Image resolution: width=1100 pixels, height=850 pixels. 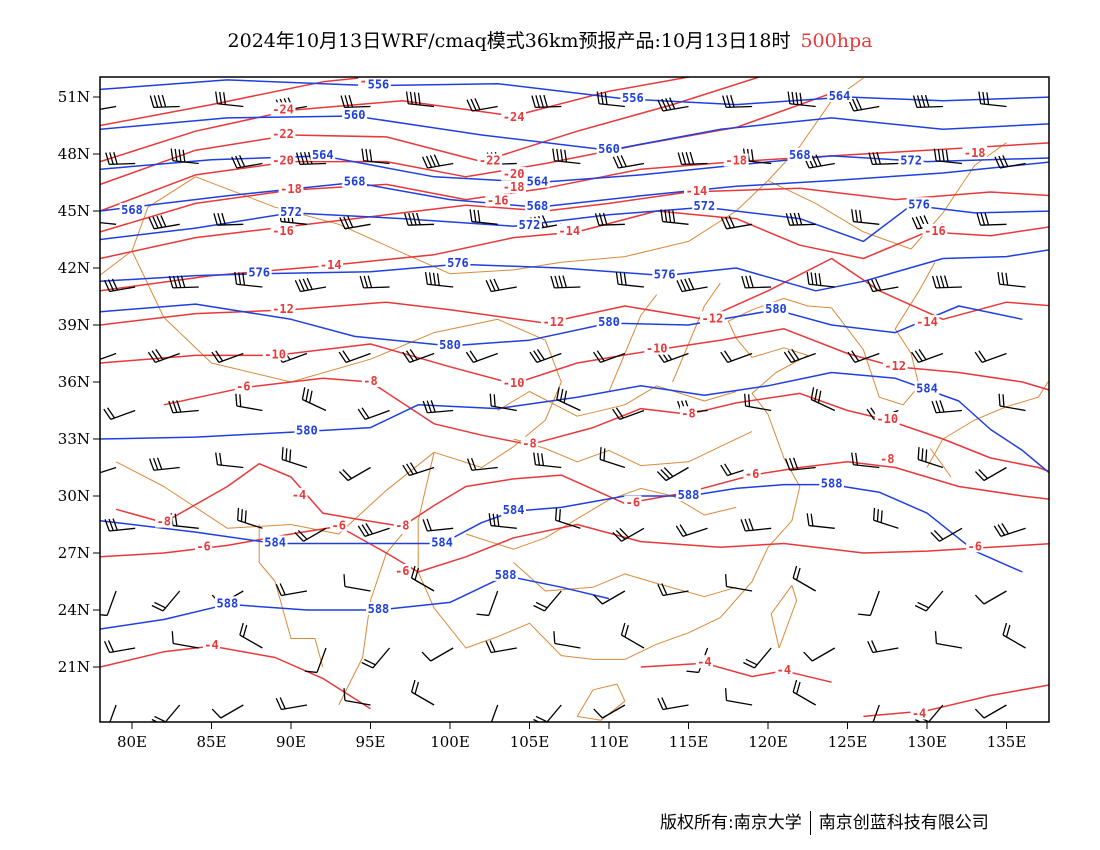 I want to click on x-tick-label: 95E, so click(x=370, y=742).